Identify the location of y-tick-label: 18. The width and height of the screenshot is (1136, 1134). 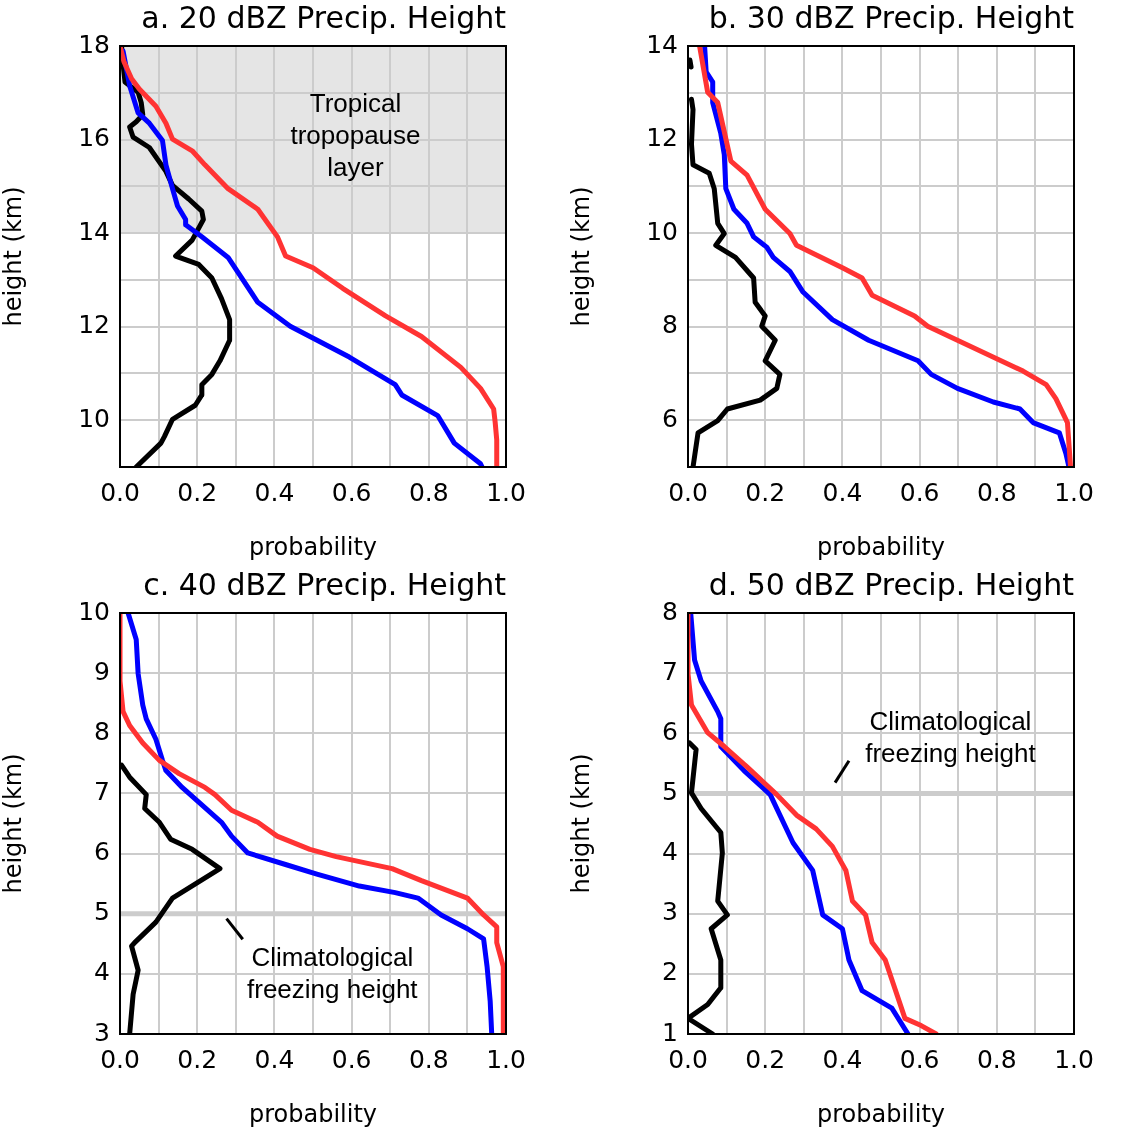
(94, 44).